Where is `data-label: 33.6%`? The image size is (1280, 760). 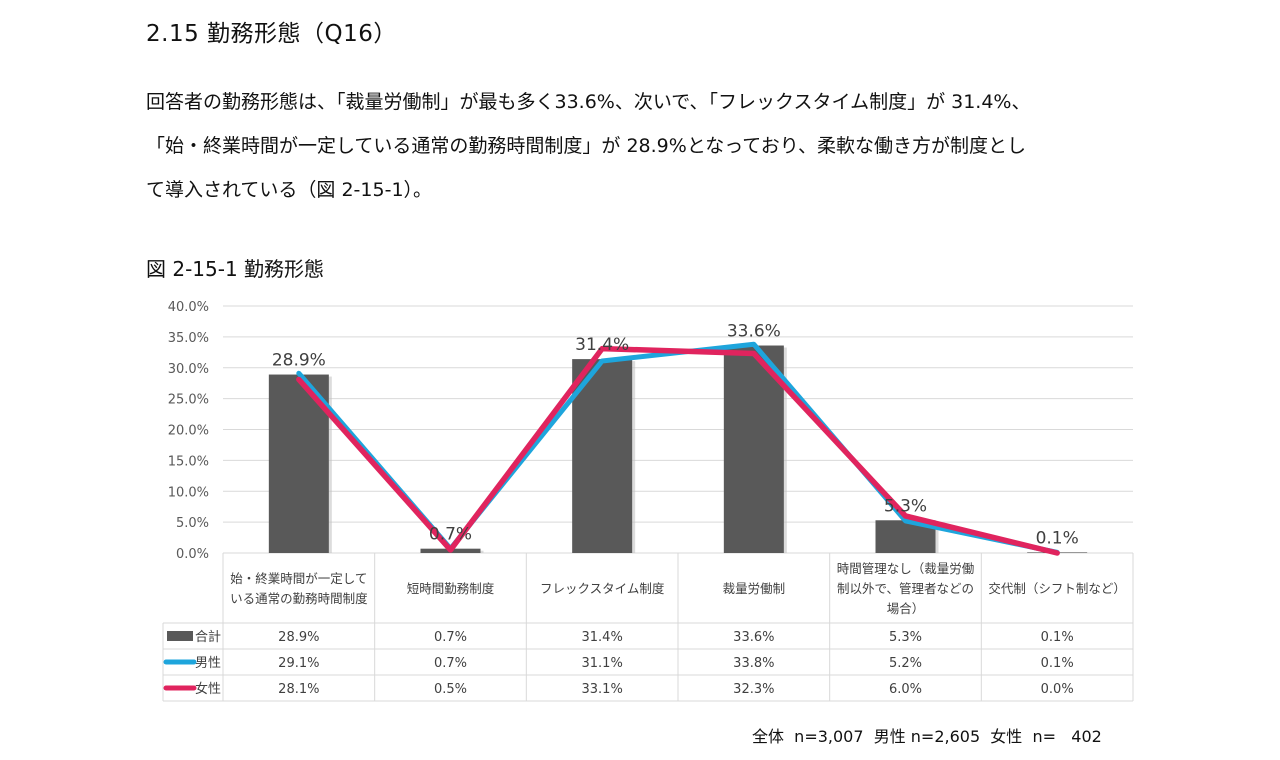 data-label: 33.6% is located at coordinates (754, 332).